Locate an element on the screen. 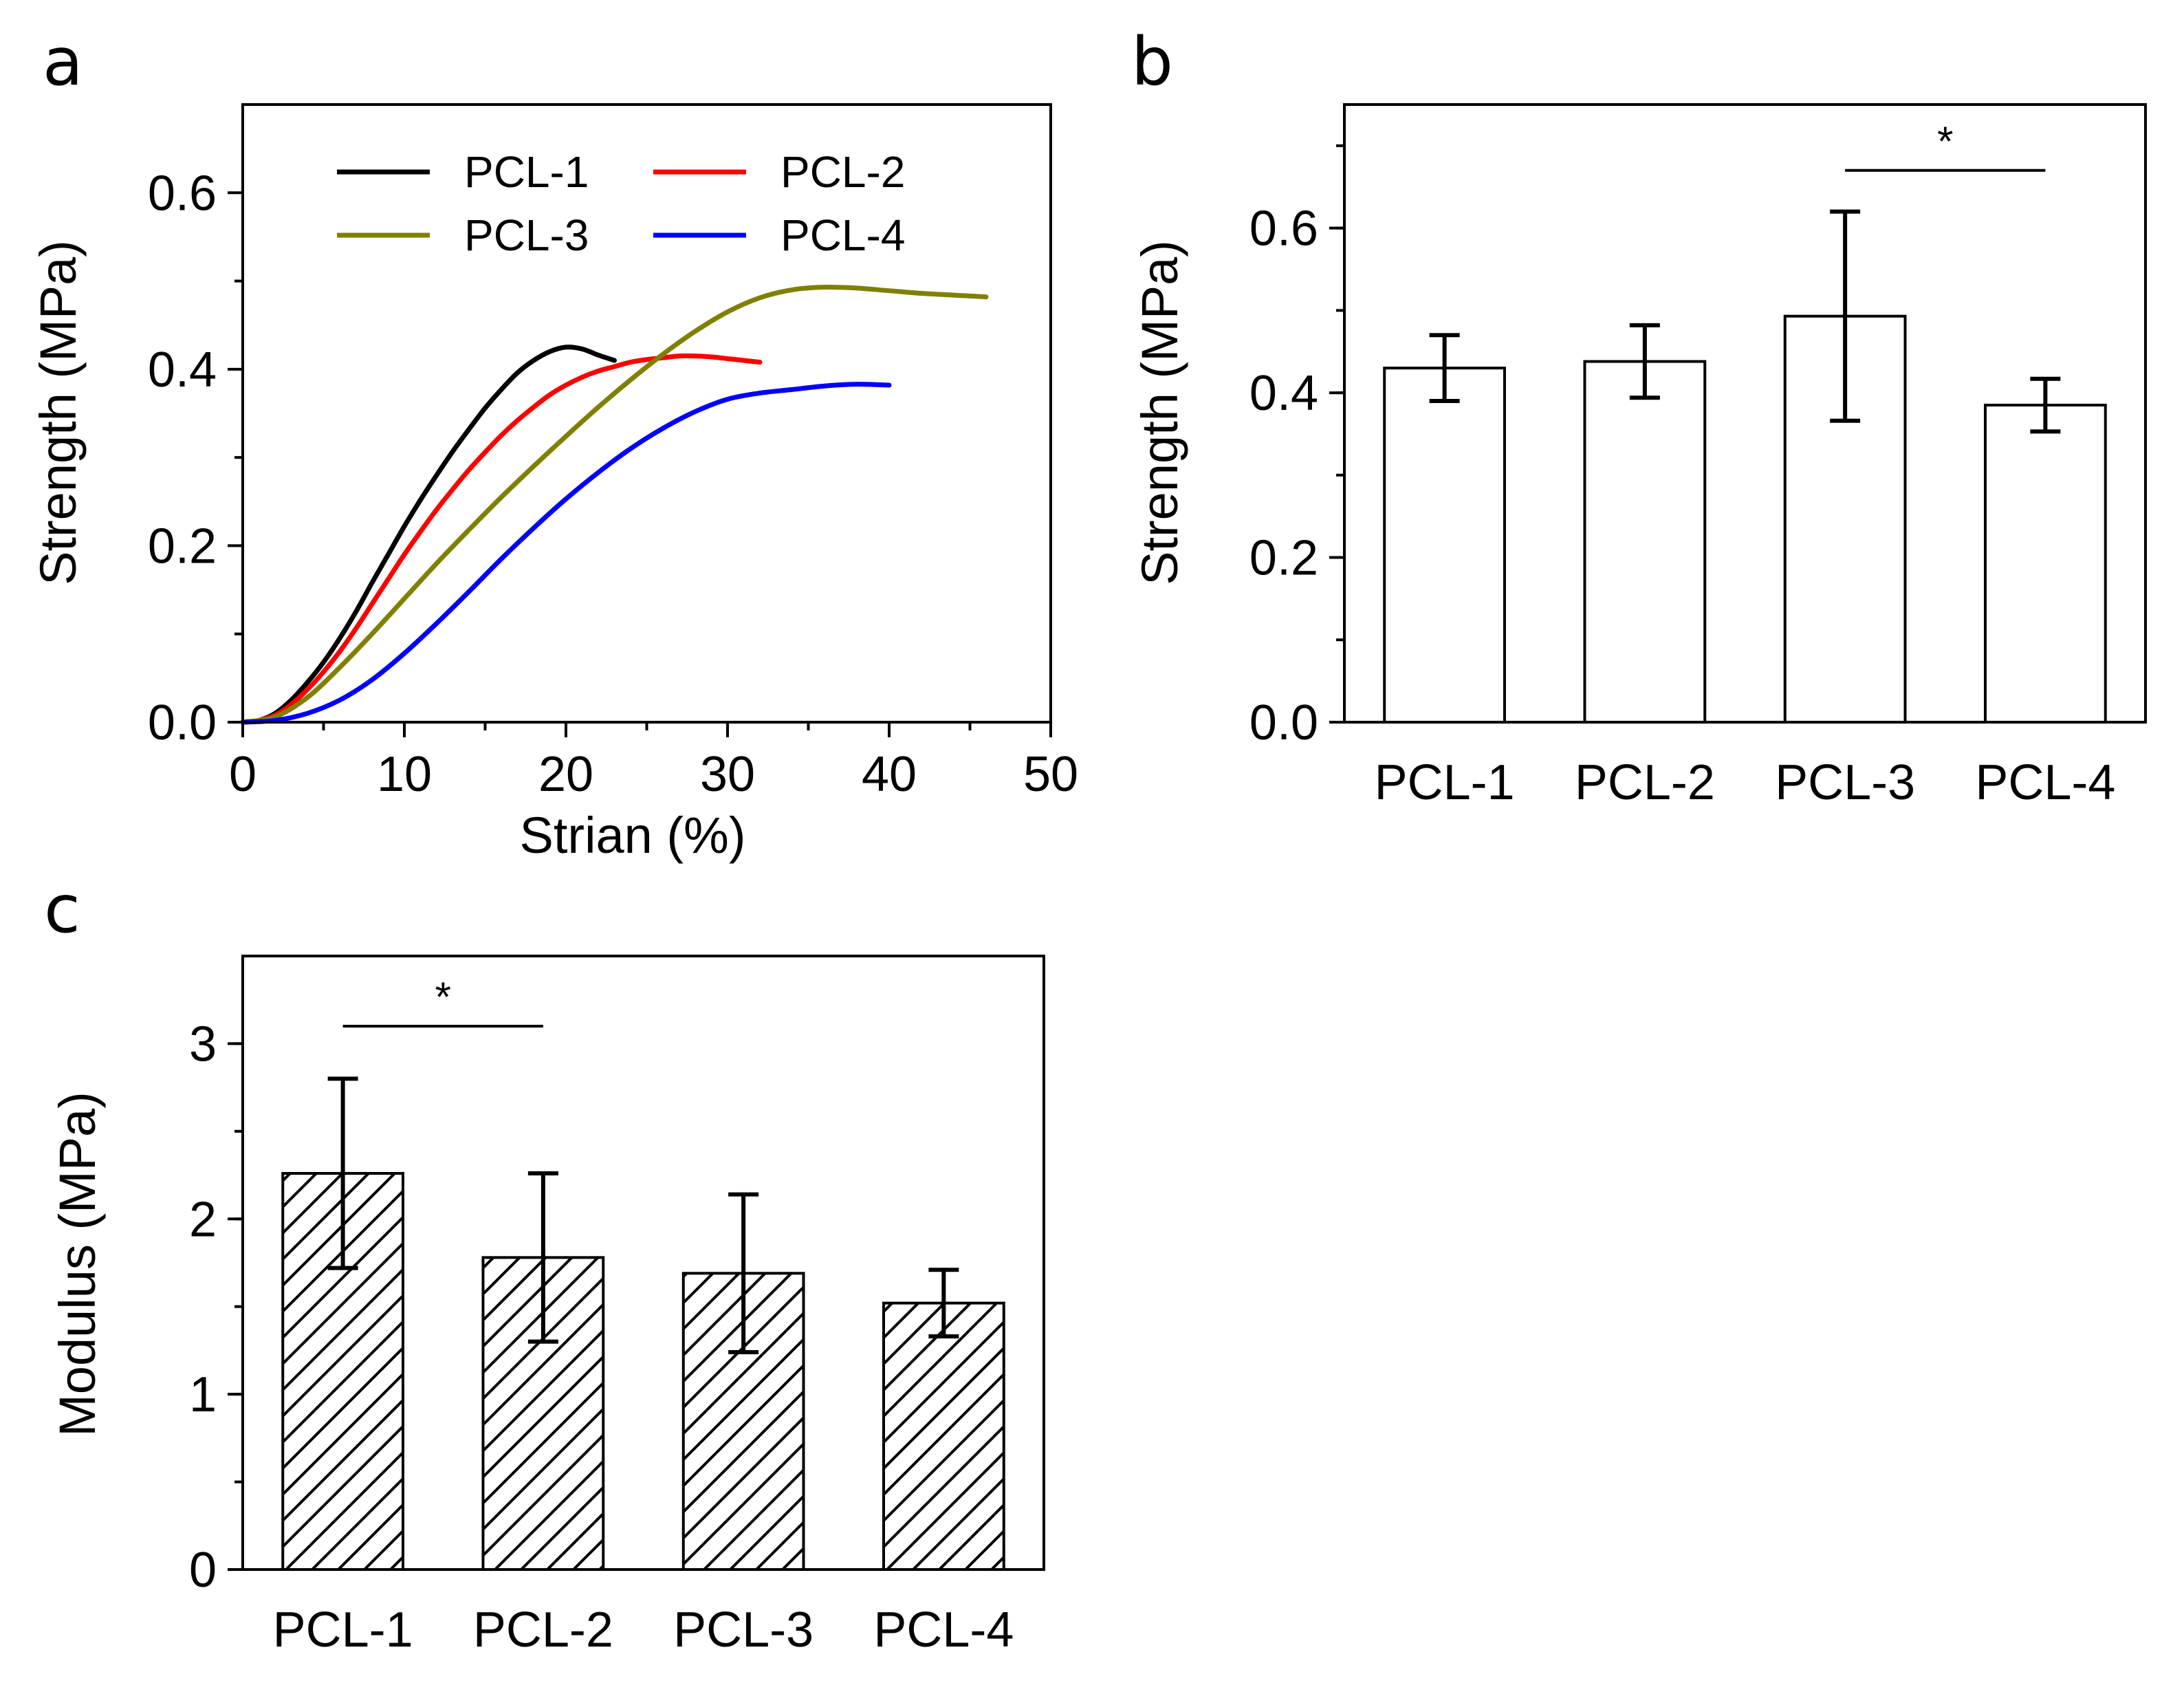  panel-a-x-tick-label: 10 is located at coordinates (404, 774).